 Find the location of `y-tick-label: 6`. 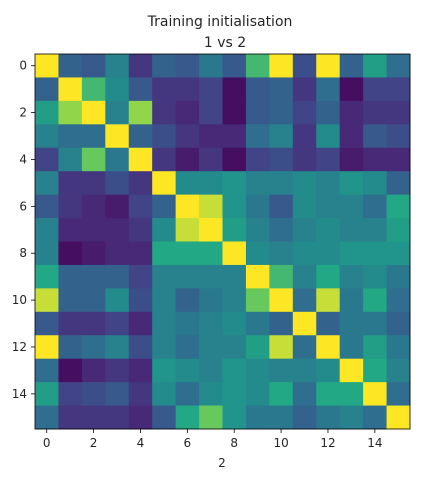

y-tick-label: 6 is located at coordinates (23, 206).